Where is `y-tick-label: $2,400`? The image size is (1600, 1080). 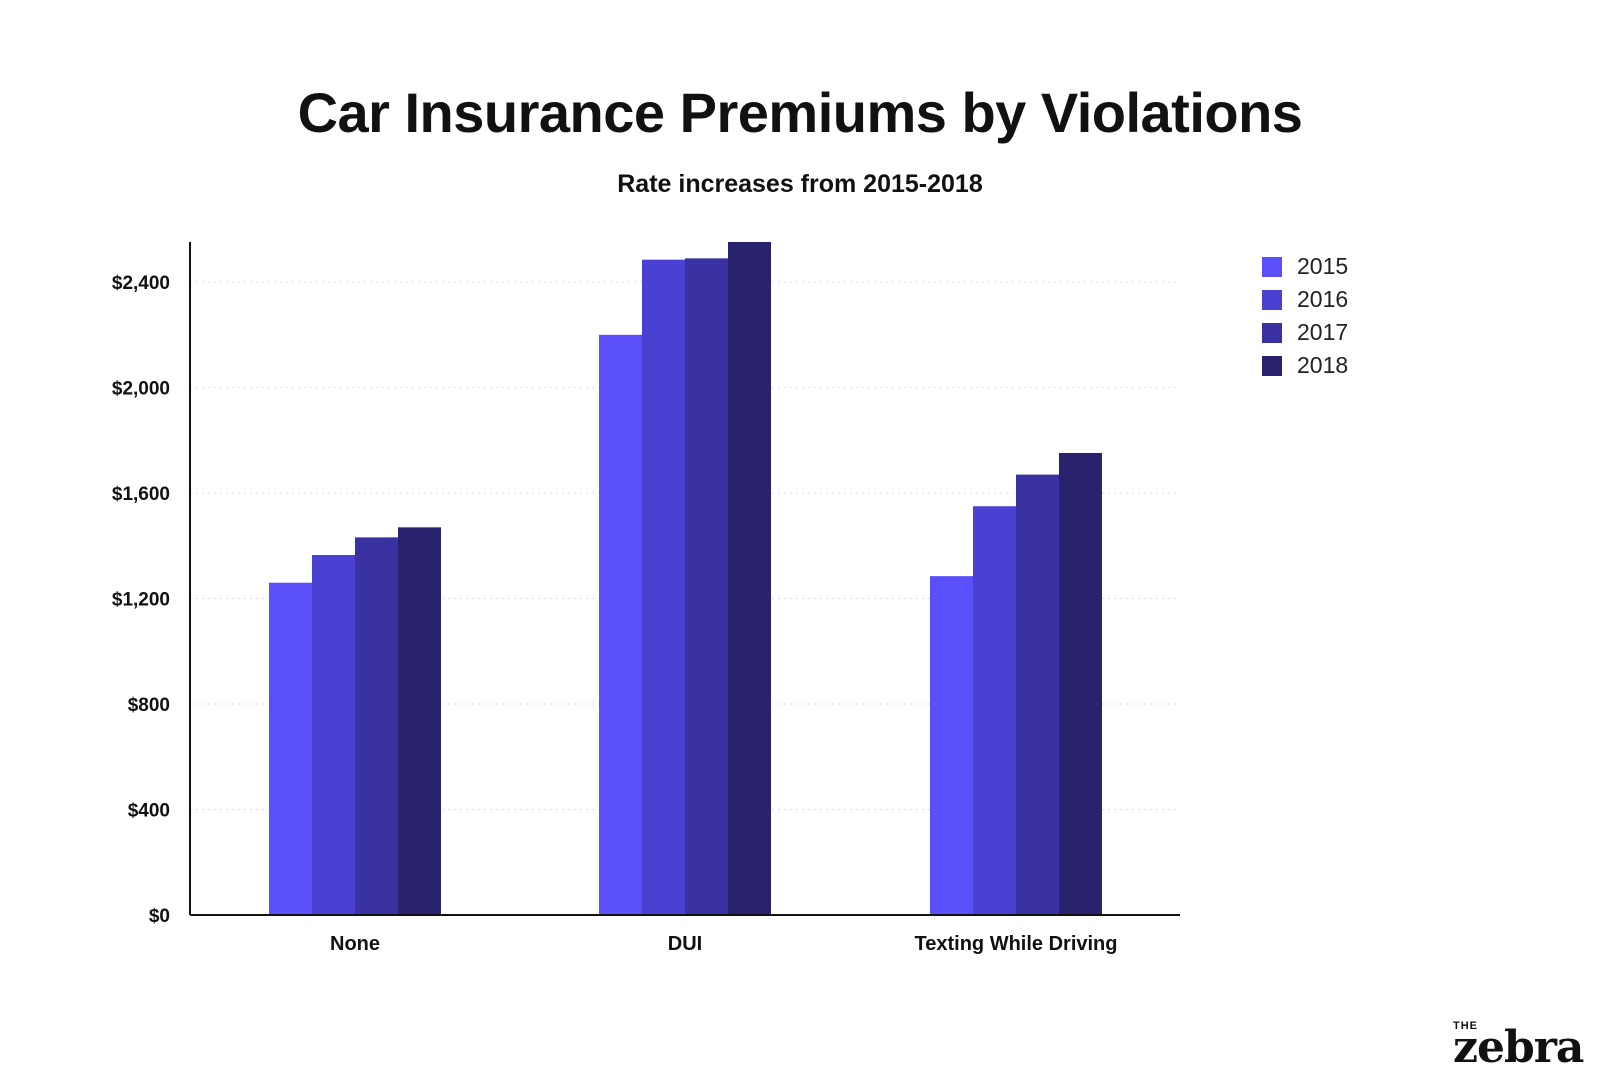
y-tick-label: $2,400 is located at coordinates (141, 283).